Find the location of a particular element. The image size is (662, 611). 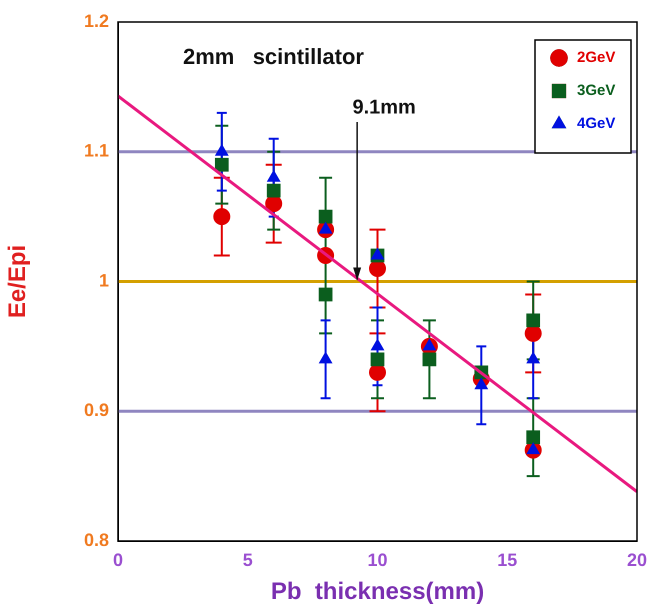

annotation: 2mm scintillator is located at coordinates (273, 57).